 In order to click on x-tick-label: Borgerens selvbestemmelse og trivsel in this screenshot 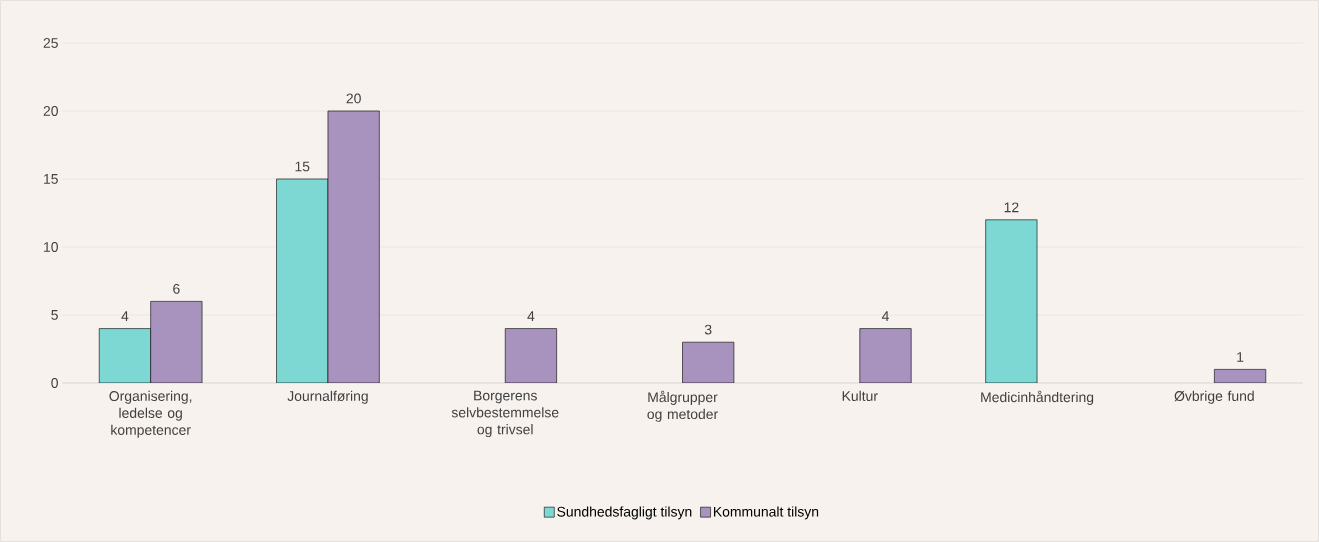, I will do `click(505, 414)`.